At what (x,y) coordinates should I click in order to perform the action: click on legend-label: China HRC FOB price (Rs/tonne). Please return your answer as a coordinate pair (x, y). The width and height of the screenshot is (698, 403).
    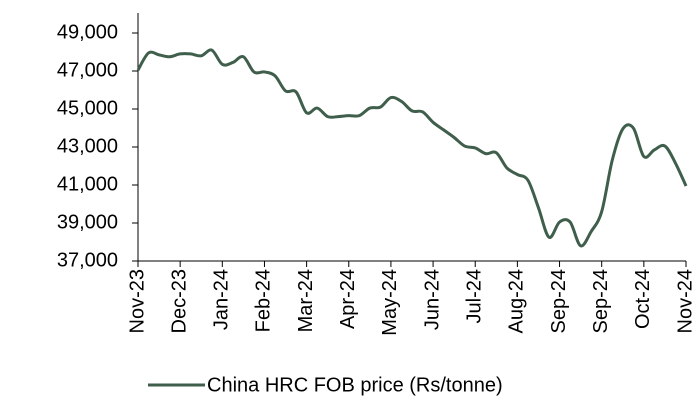
    Looking at the image, I should click on (355, 385).